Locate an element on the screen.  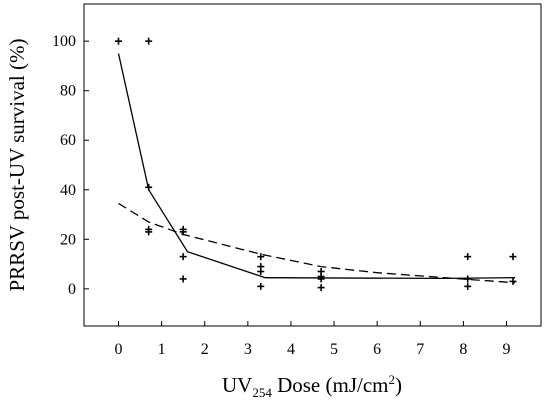
y-tick-label: 100 is located at coordinates (64, 41).